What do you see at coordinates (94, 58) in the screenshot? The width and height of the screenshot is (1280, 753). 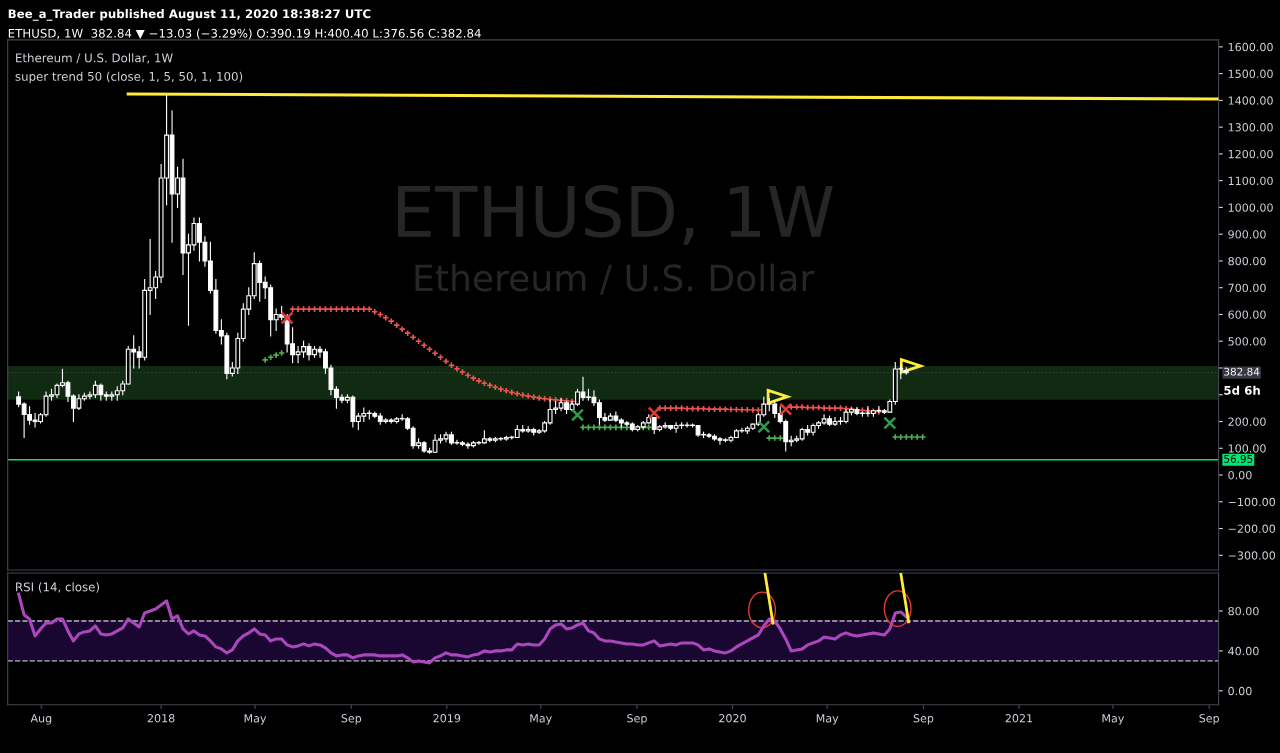 I see `text: Ethereum / U.S. Dollar, 1W` at bounding box center [94, 58].